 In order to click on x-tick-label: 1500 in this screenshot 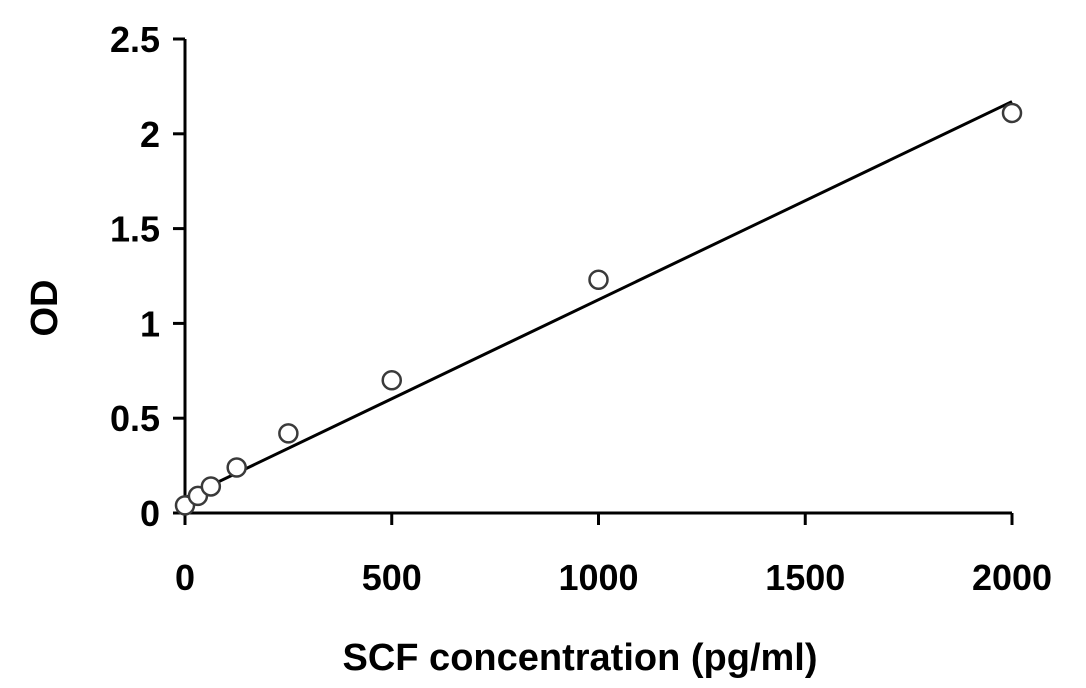, I will do `click(805, 577)`.